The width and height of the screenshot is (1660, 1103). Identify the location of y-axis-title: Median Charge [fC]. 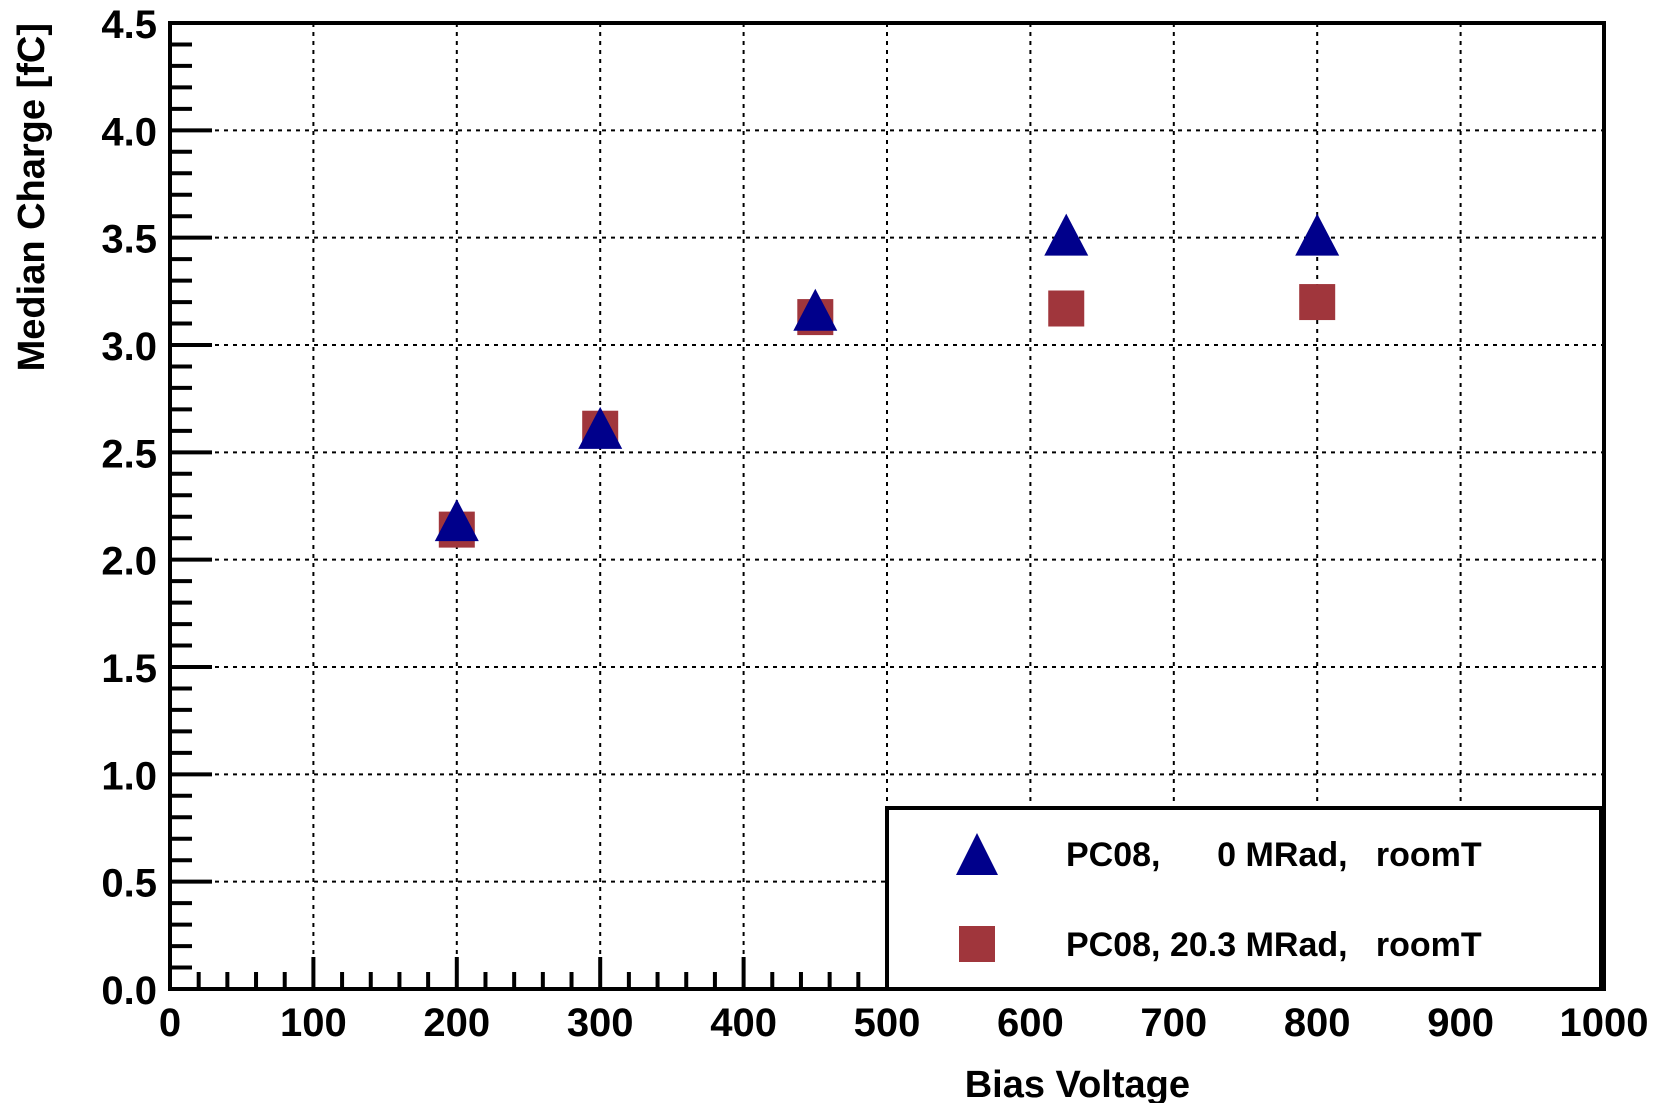
(32, 197).